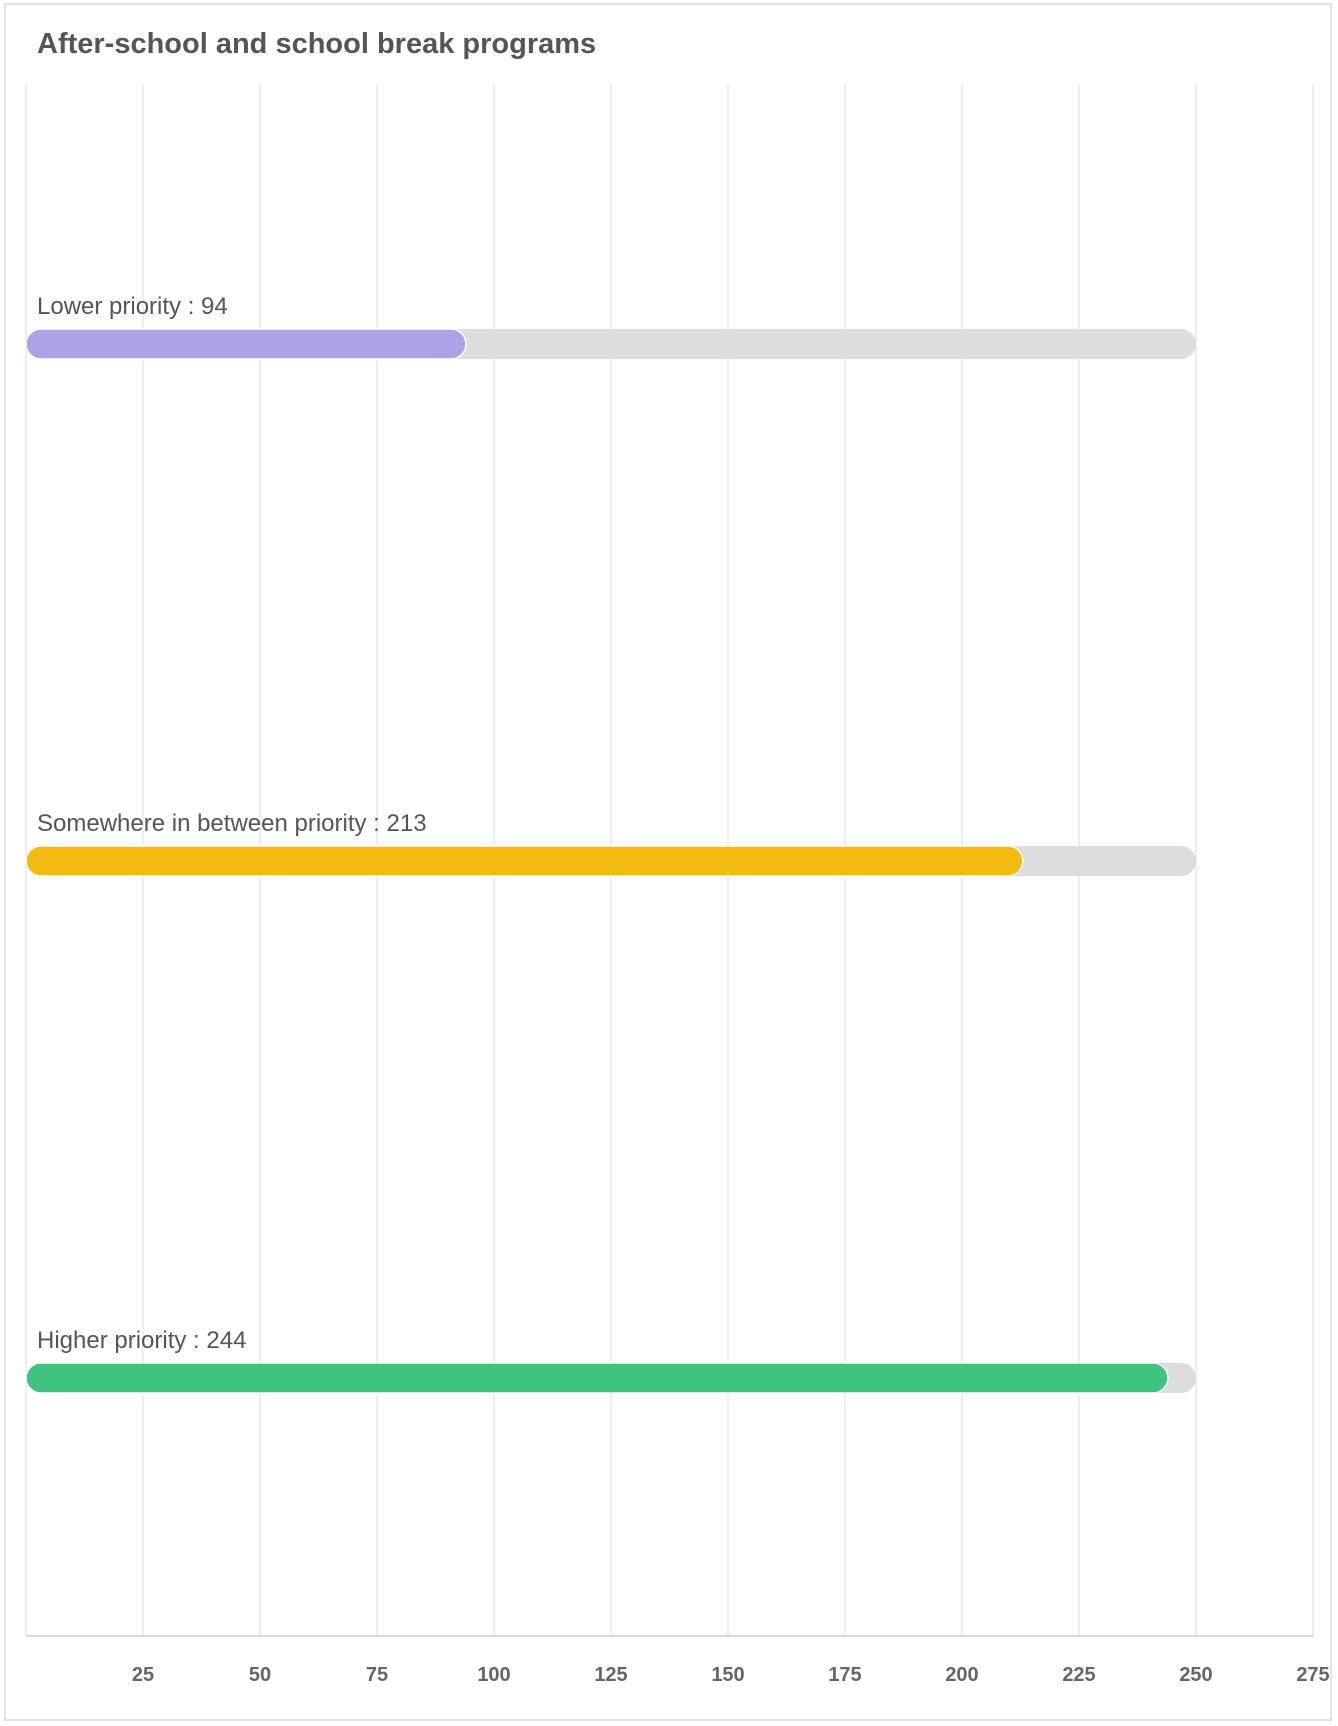 Image resolution: width=1338 pixels, height=1726 pixels. I want to click on x-tick-label: 200, so click(961, 1675).